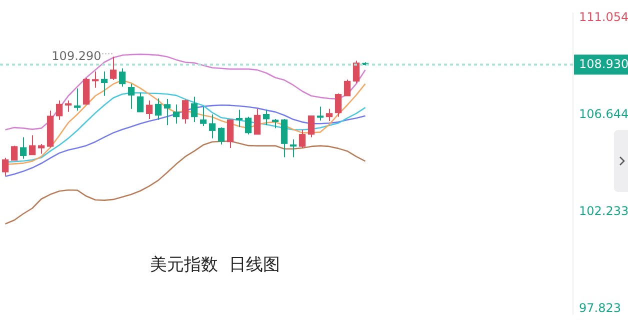  What do you see at coordinates (603, 114) in the screenshot?
I see `y-tick-label: 106.644` at bounding box center [603, 114].